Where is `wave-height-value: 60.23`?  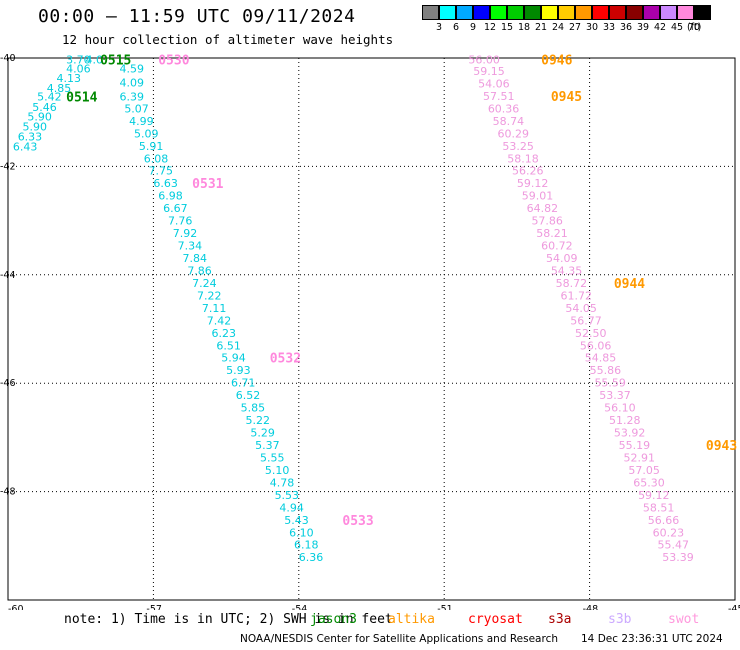
wave-height-value: 60.23 is located at coordinates (669, 532).